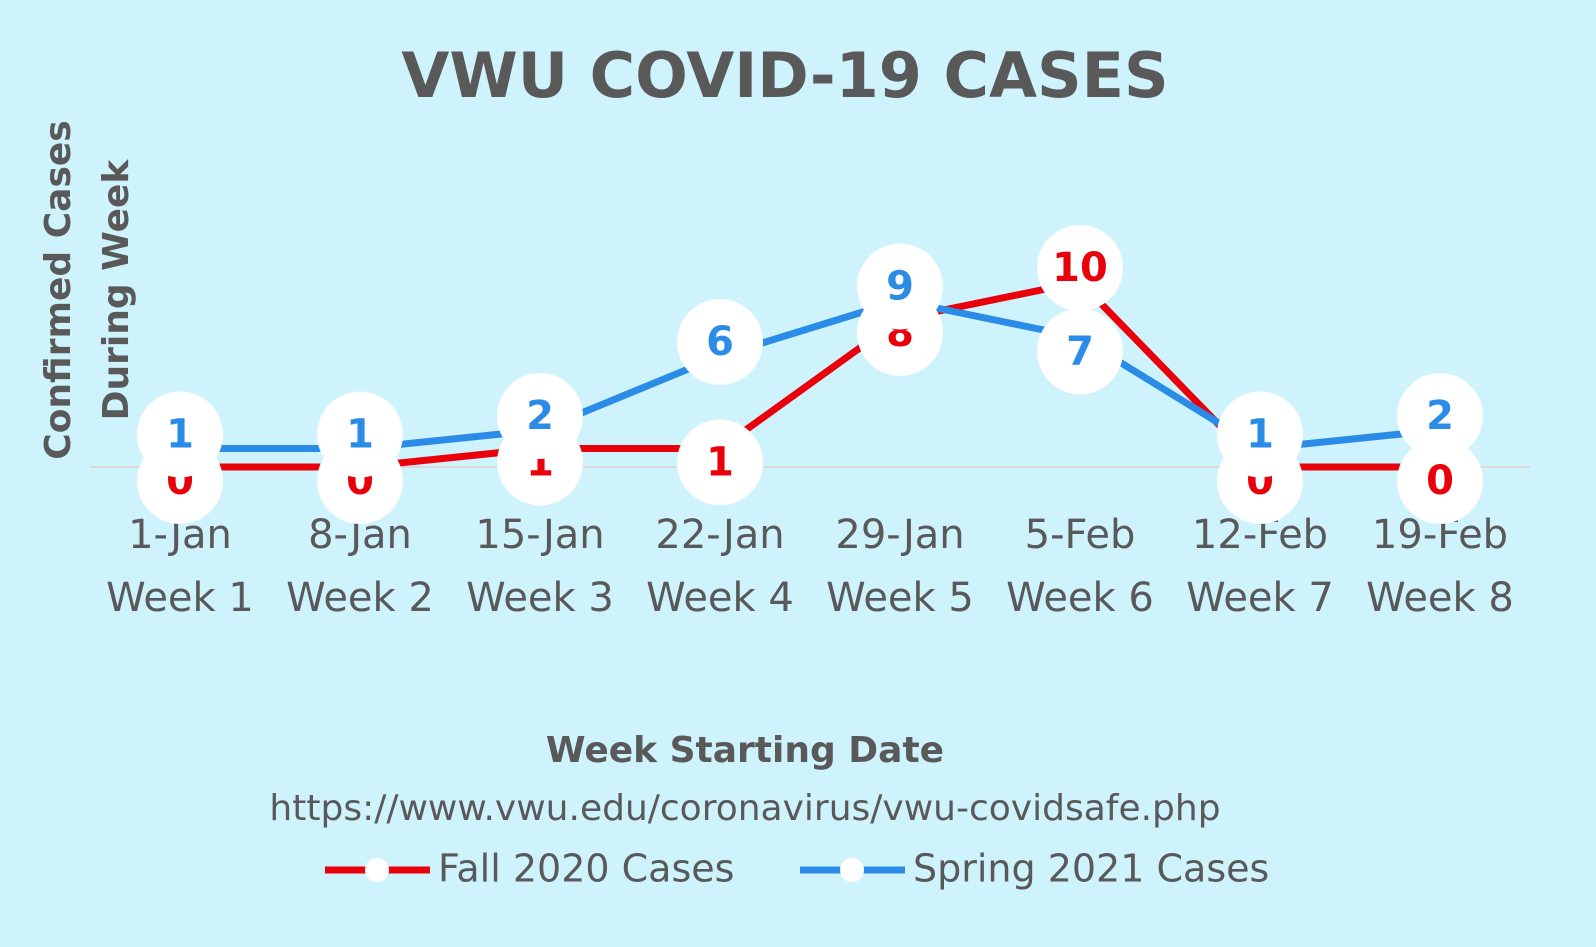  What do you see at coordinates (1091, 869) in the screenshot?
I see `legend-label: Spring 2021 Cases` at bounding box center [1091, 869].